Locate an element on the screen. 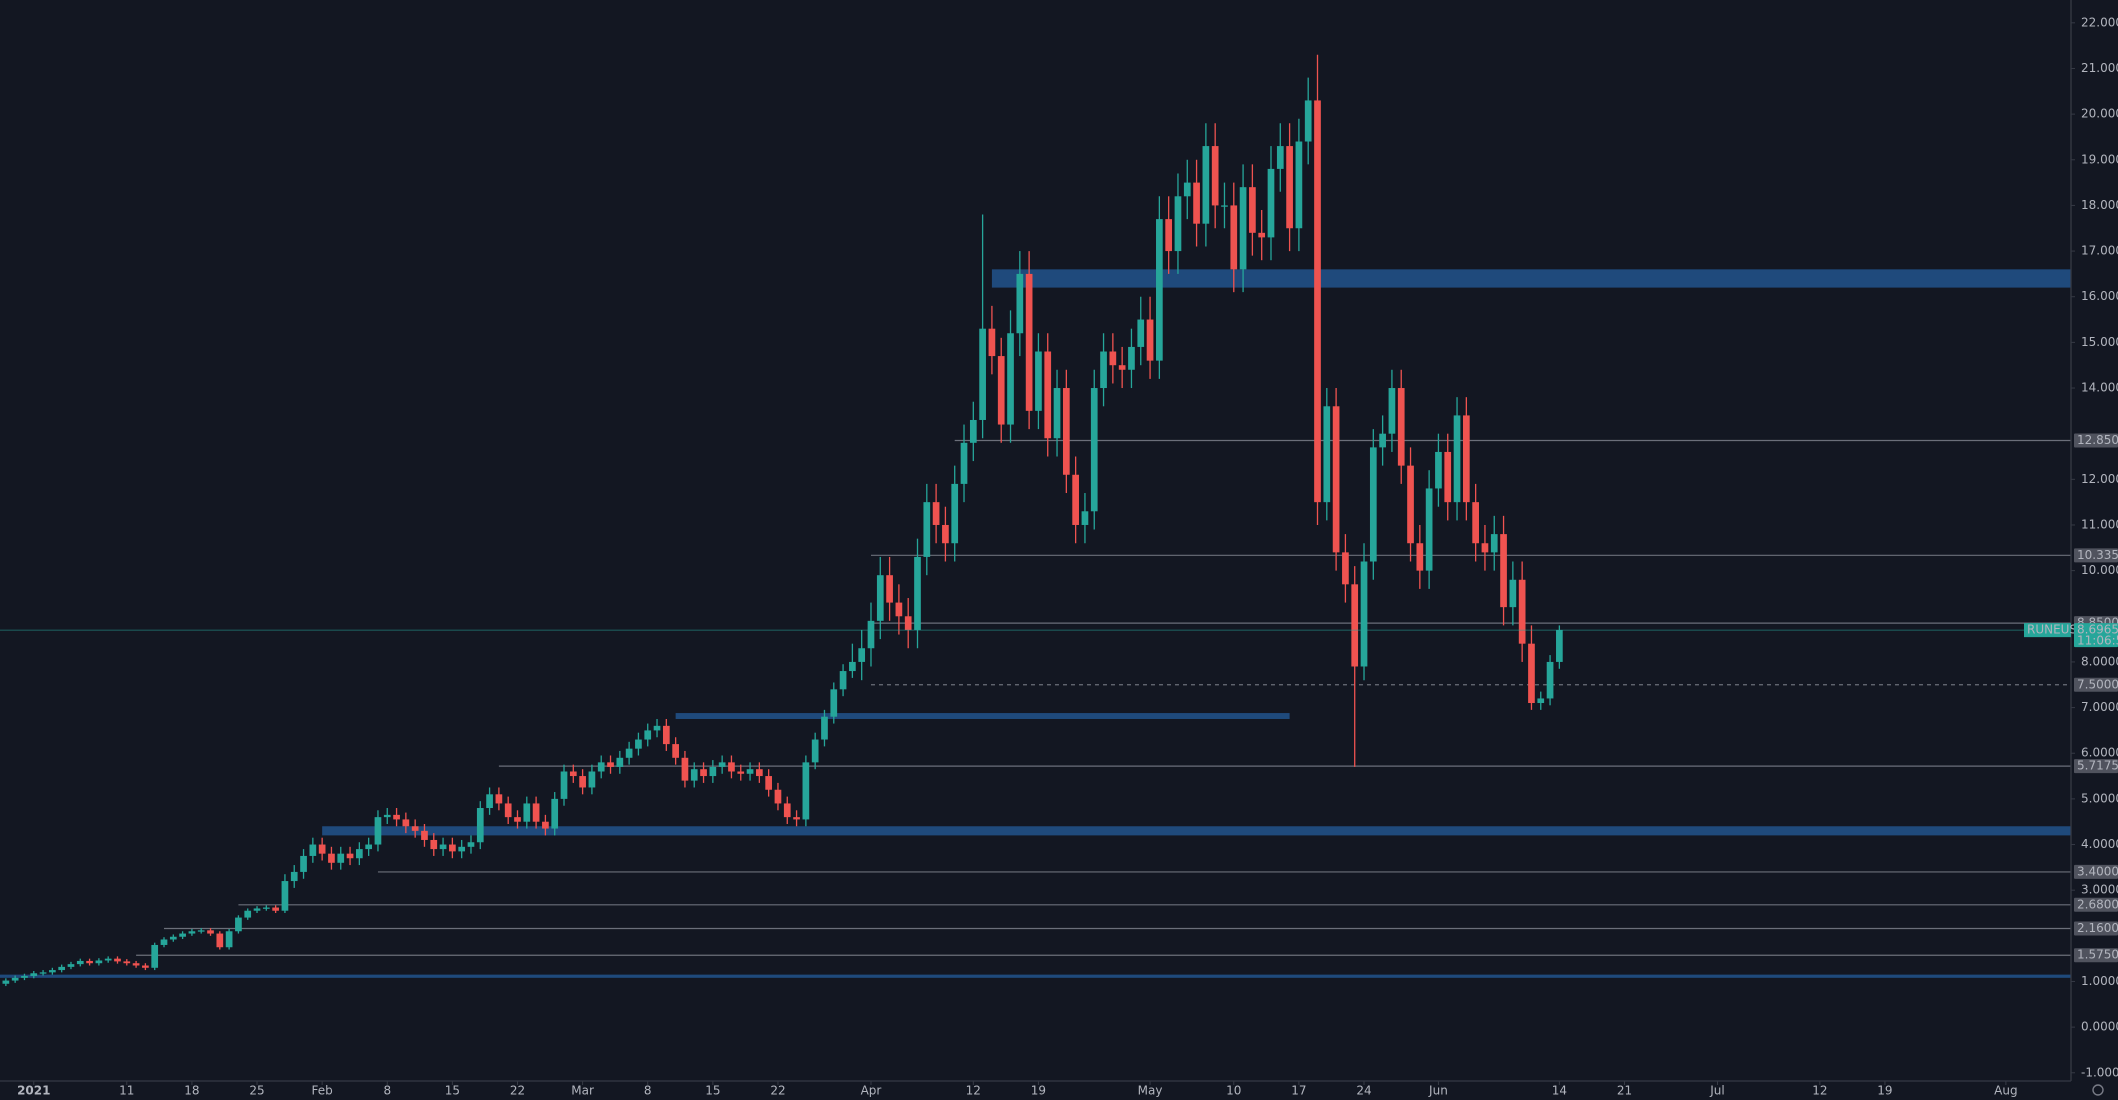 This screenshot has height=1100, width=2118. countdown-label: 11:06:51 is located at coordinates (2097, 641).